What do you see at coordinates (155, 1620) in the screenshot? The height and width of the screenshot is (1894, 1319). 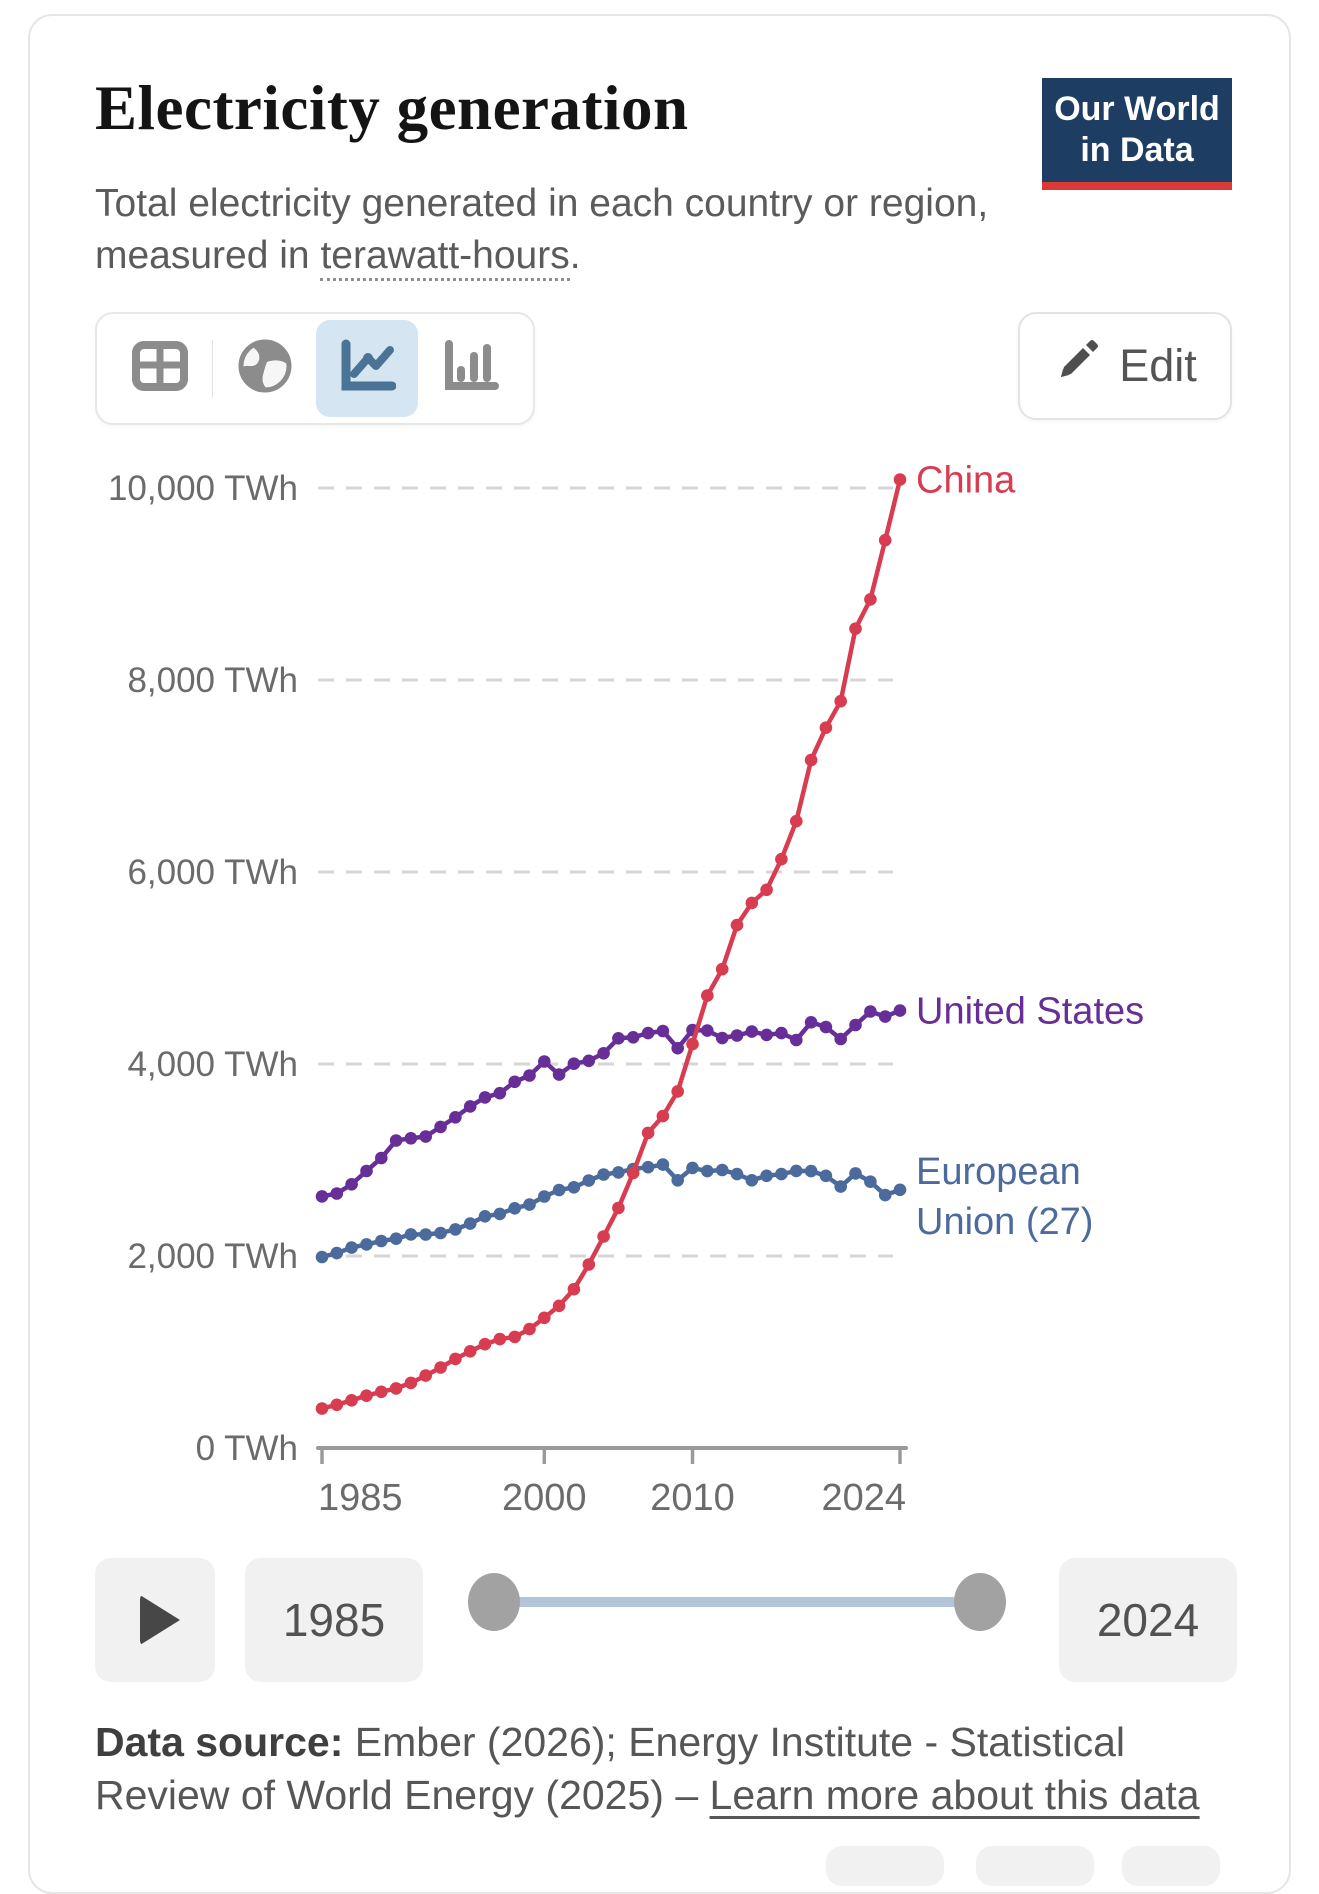 I see `play-button` at bounding box center [155, 1620].